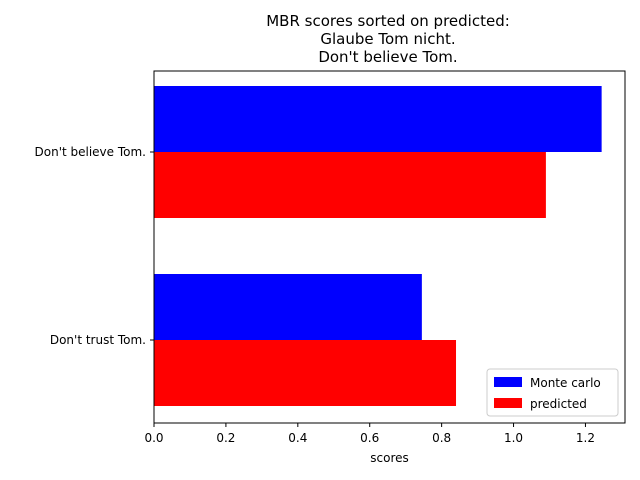 This screenshot has width=640, height=480. I want to click on x-tick-label: 0.0, so click(153, 438).